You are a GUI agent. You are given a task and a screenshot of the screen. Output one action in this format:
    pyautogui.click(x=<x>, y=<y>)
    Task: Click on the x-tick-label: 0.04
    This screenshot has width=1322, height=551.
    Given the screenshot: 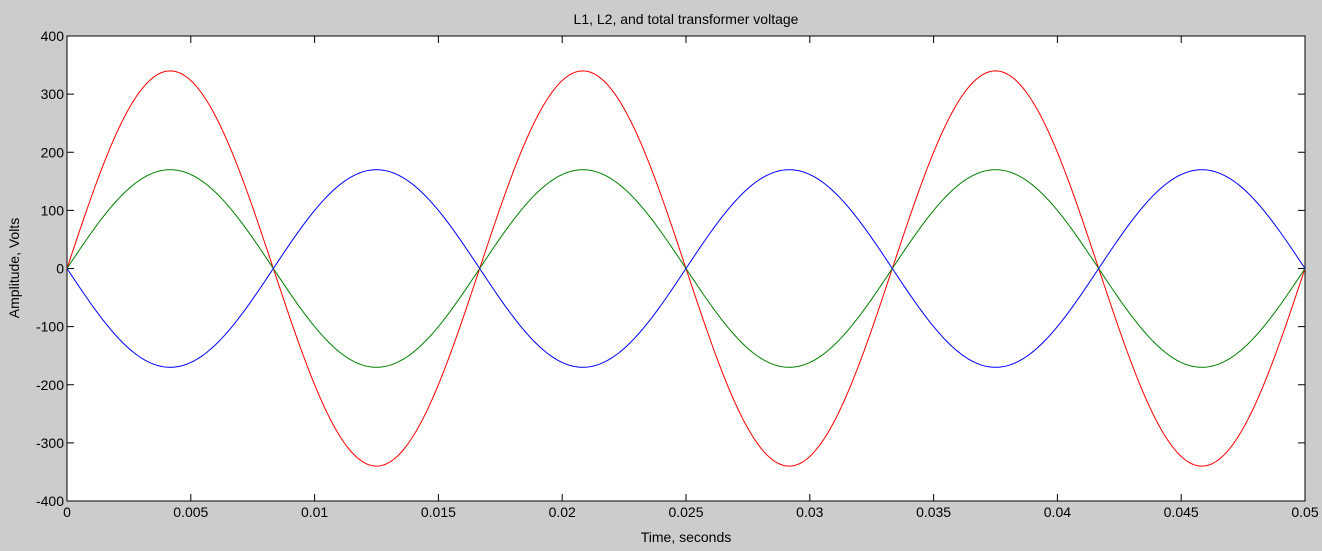 What is the action you would take?
    pyautogui.click(x=1057, y=512)
    